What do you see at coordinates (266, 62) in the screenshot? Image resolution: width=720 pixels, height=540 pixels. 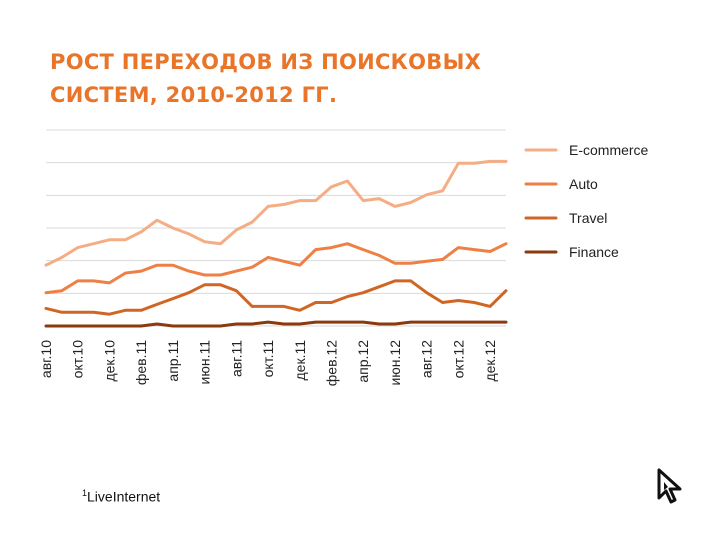 I see `slide-title-line-1: РОСТ ПЕРЕХОДОВ ИЗ ПОИСКОВЫХ` at bounding box center [266, 62].